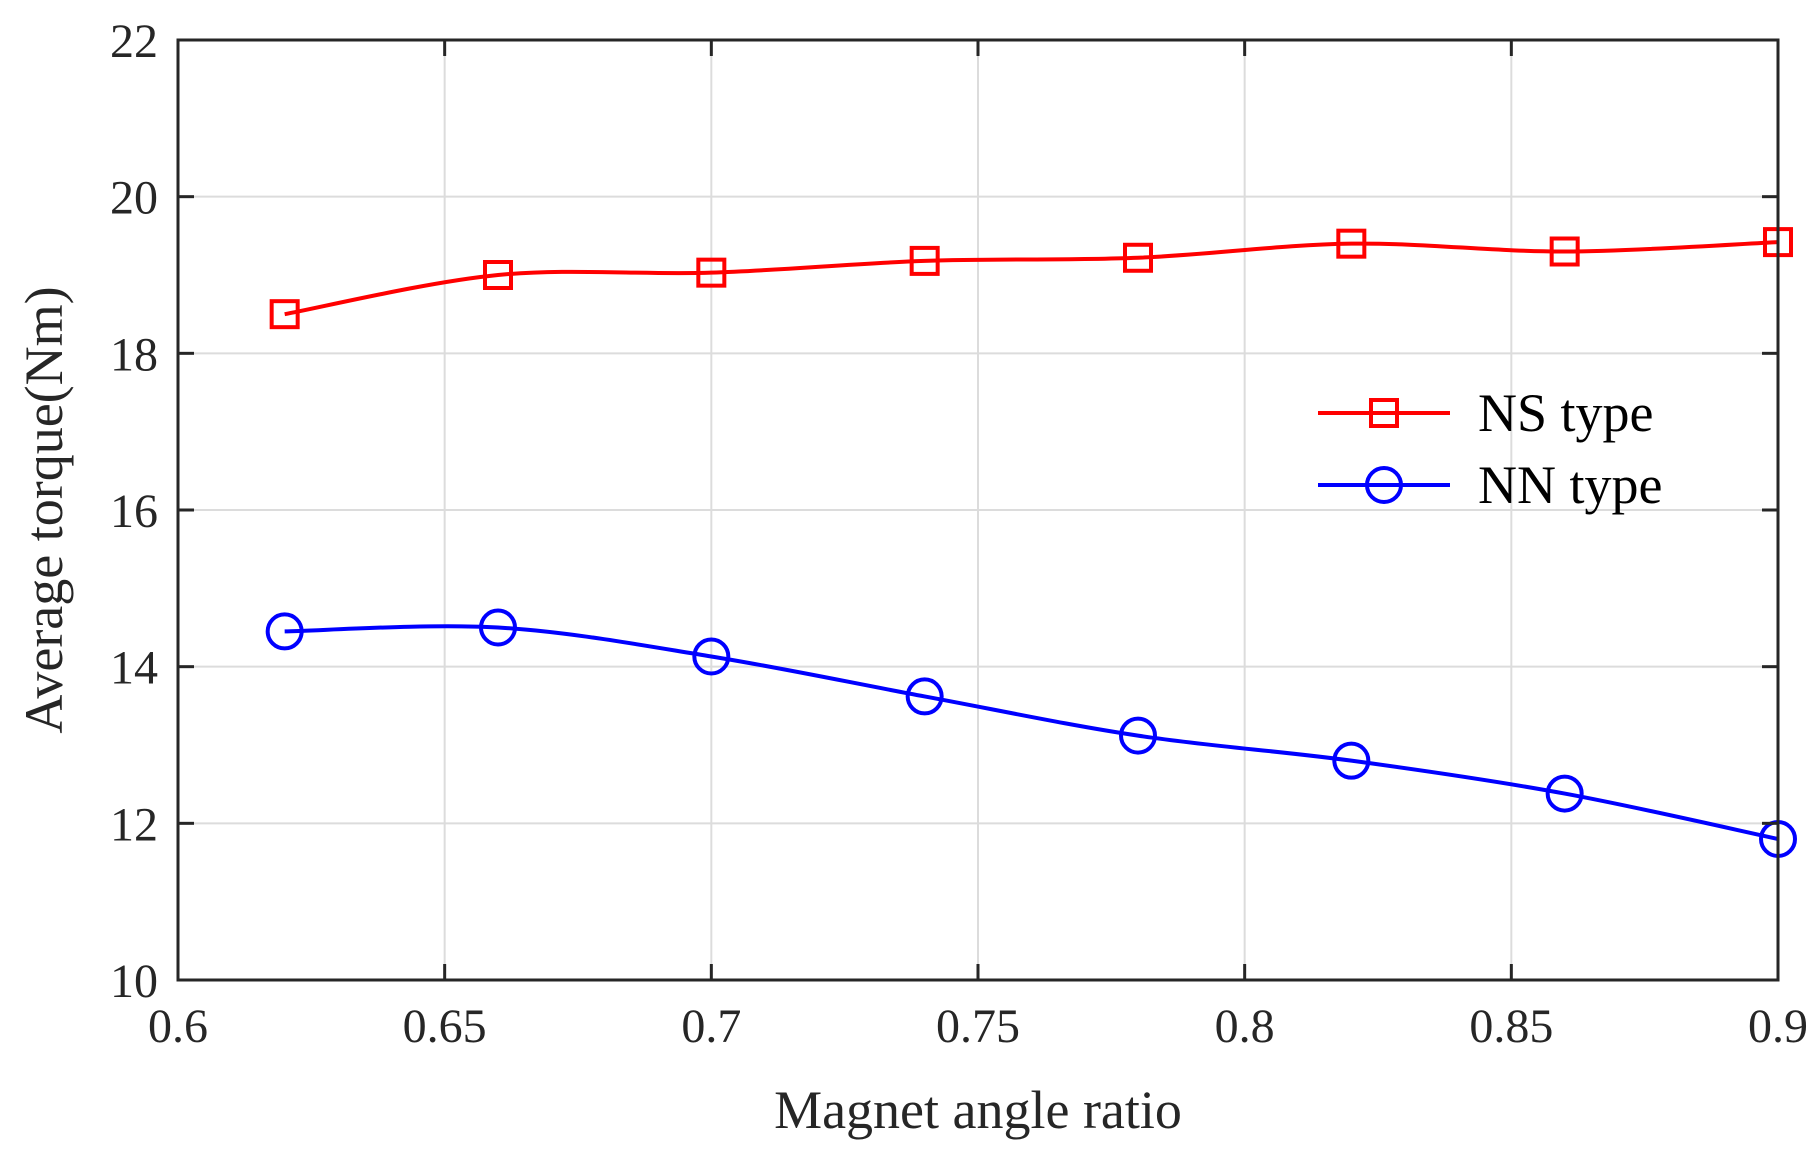  I want to click on y-tick-label: 14, so click(134, 668).